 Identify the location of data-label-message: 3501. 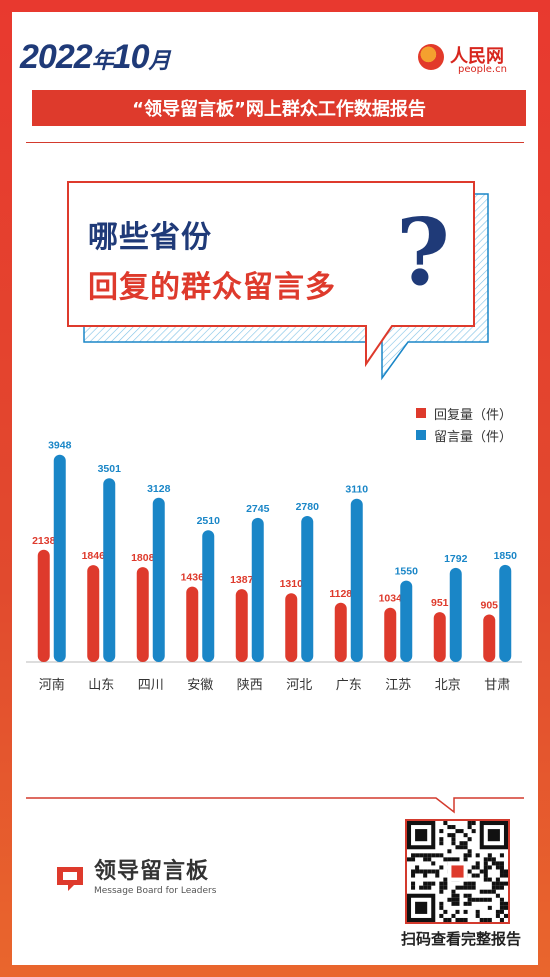
(110, 469).